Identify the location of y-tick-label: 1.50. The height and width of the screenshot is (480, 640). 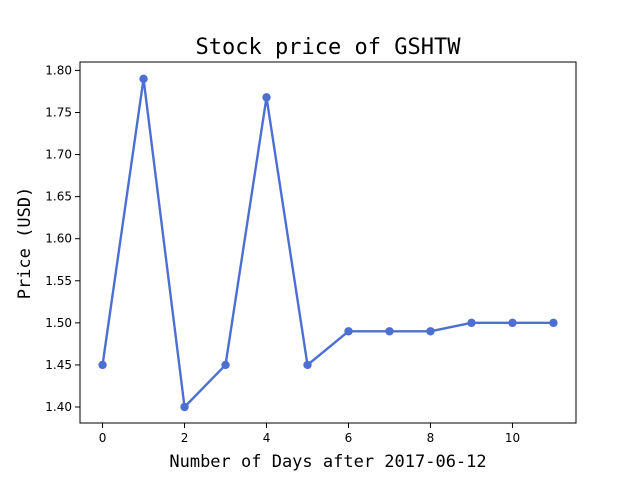
(58, 323).